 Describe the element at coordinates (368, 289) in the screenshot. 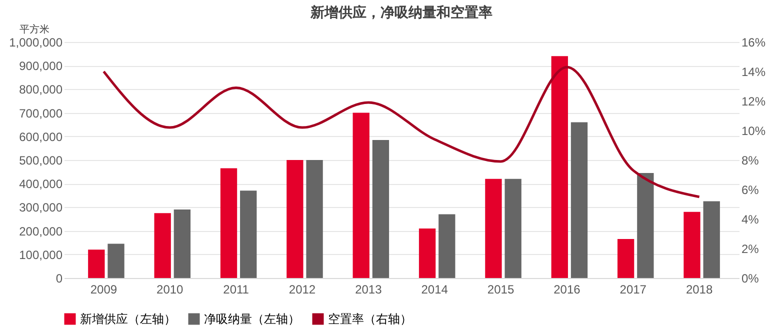

I see `x-tick-label: 2013` at that location.